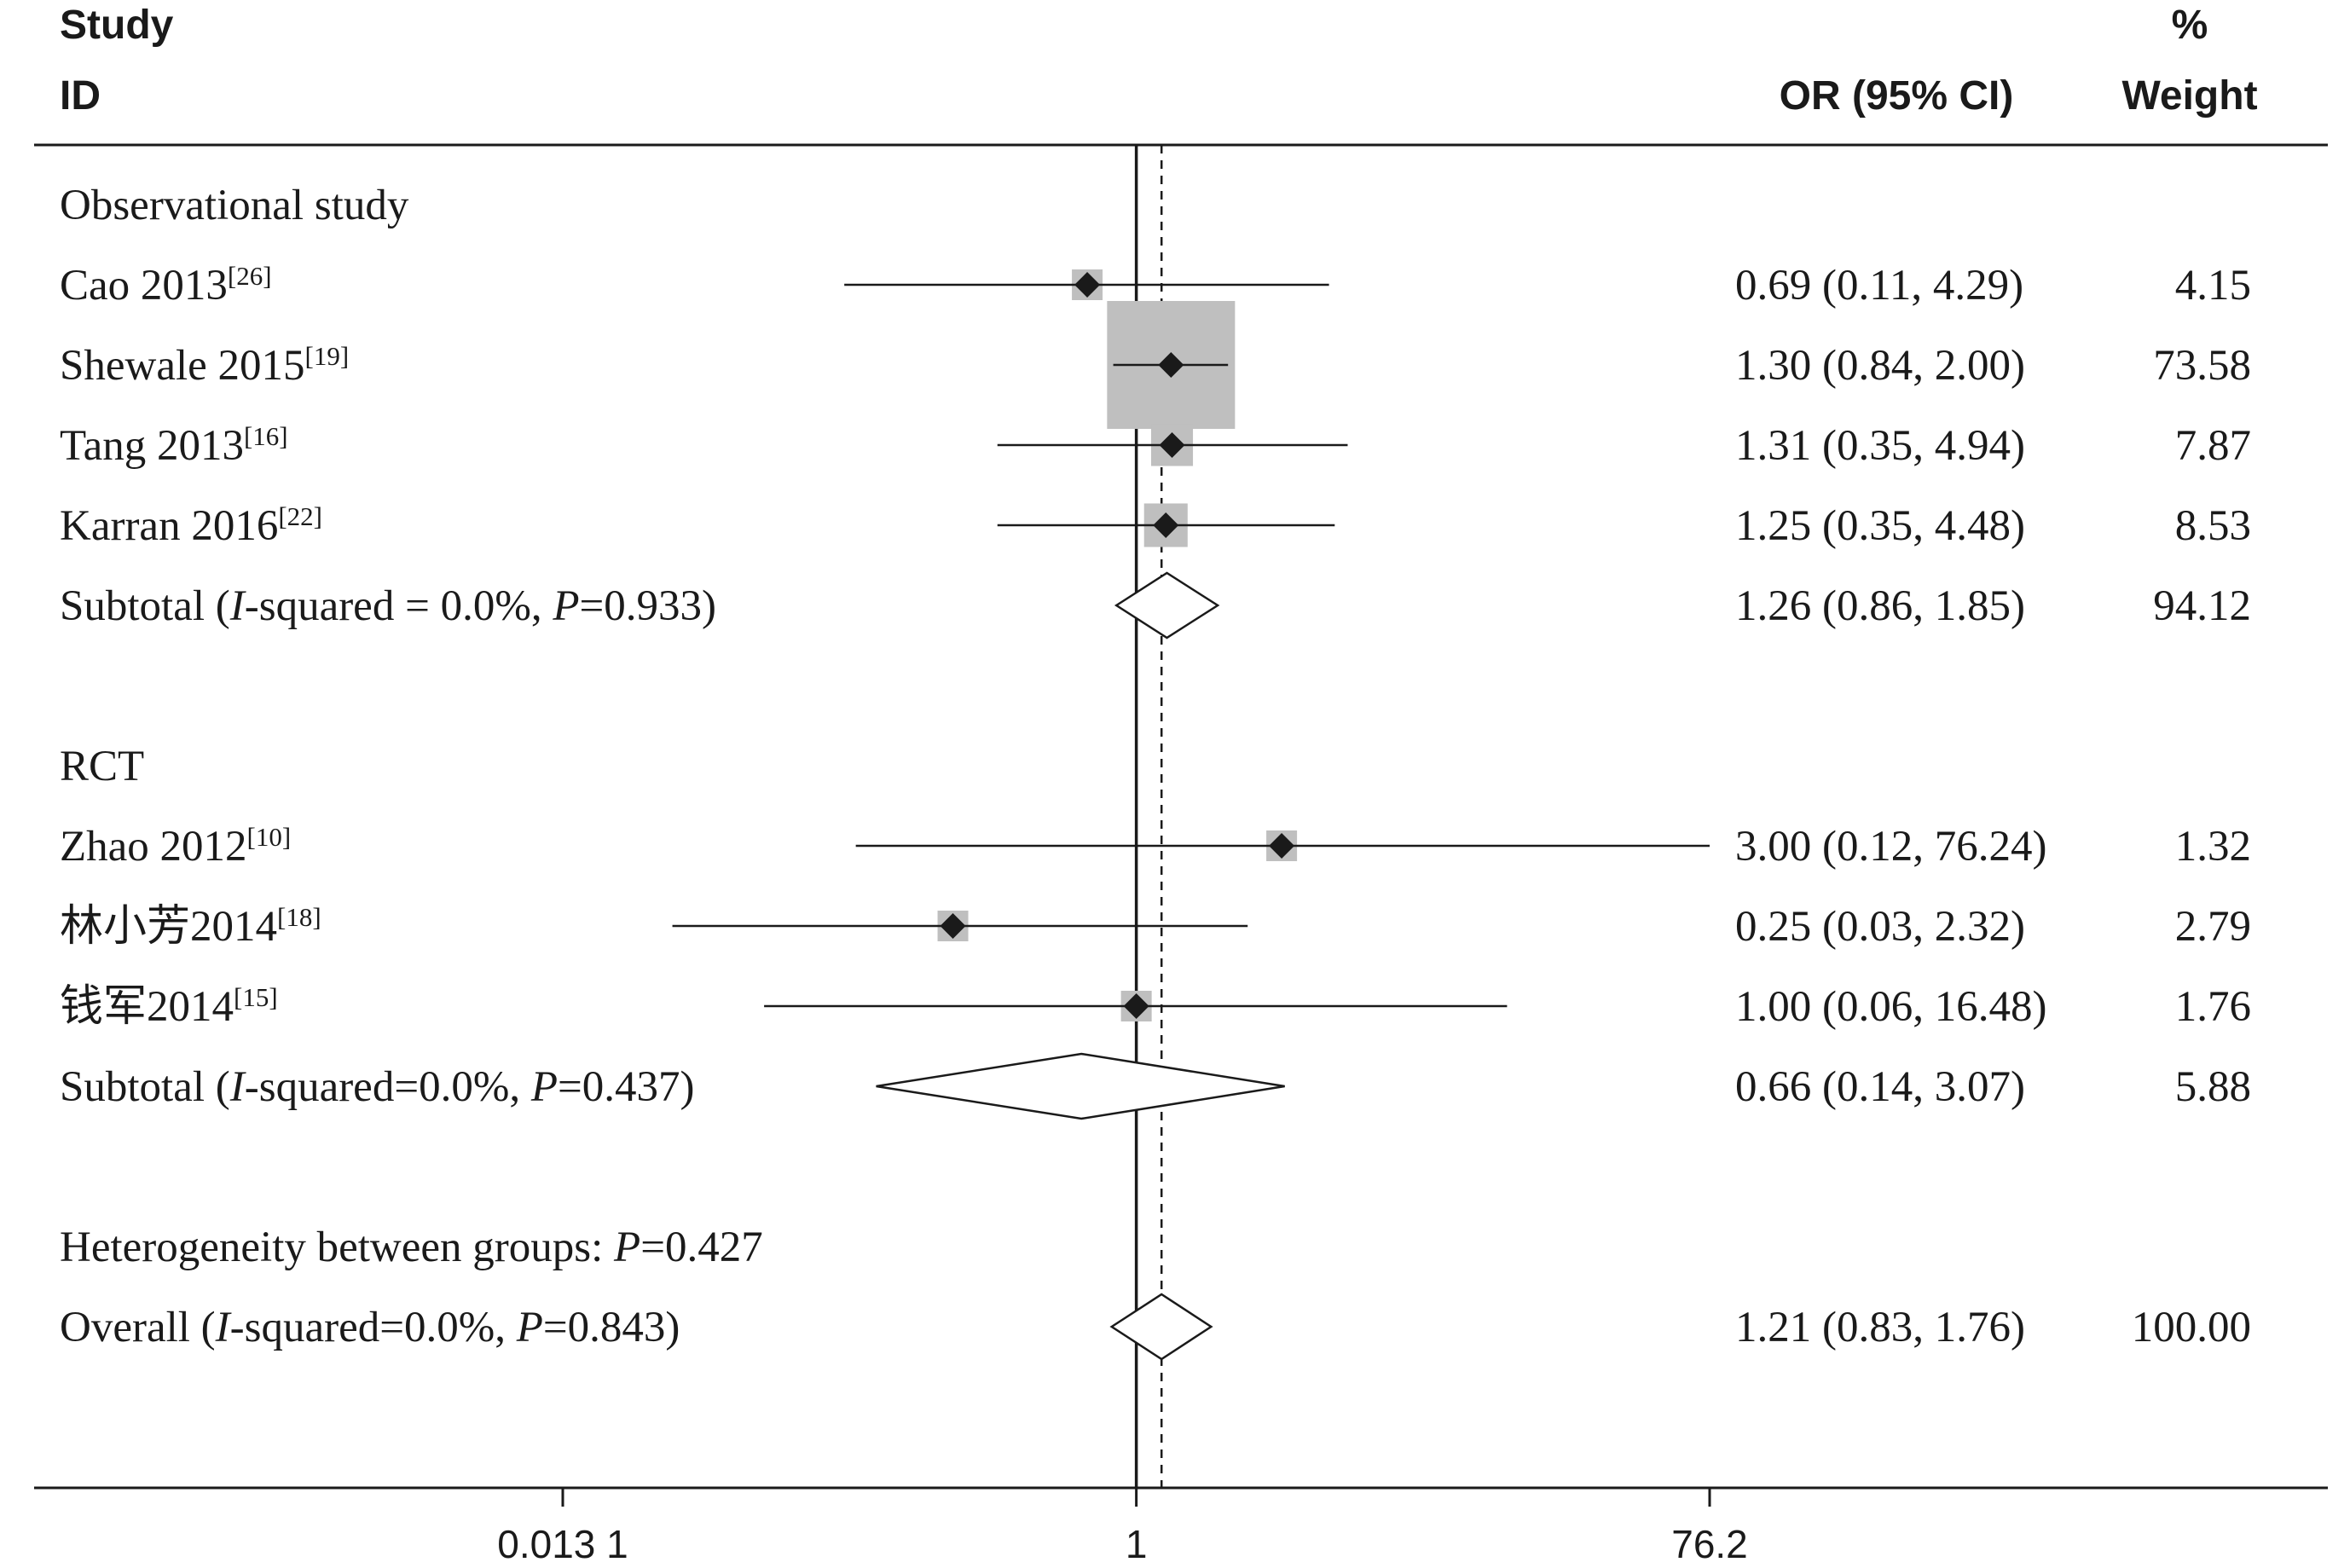  What do you see at coordinates (2189, 96) in the screenshot?
I see `header-weight: Weight` at bounding box center [2189, 96].